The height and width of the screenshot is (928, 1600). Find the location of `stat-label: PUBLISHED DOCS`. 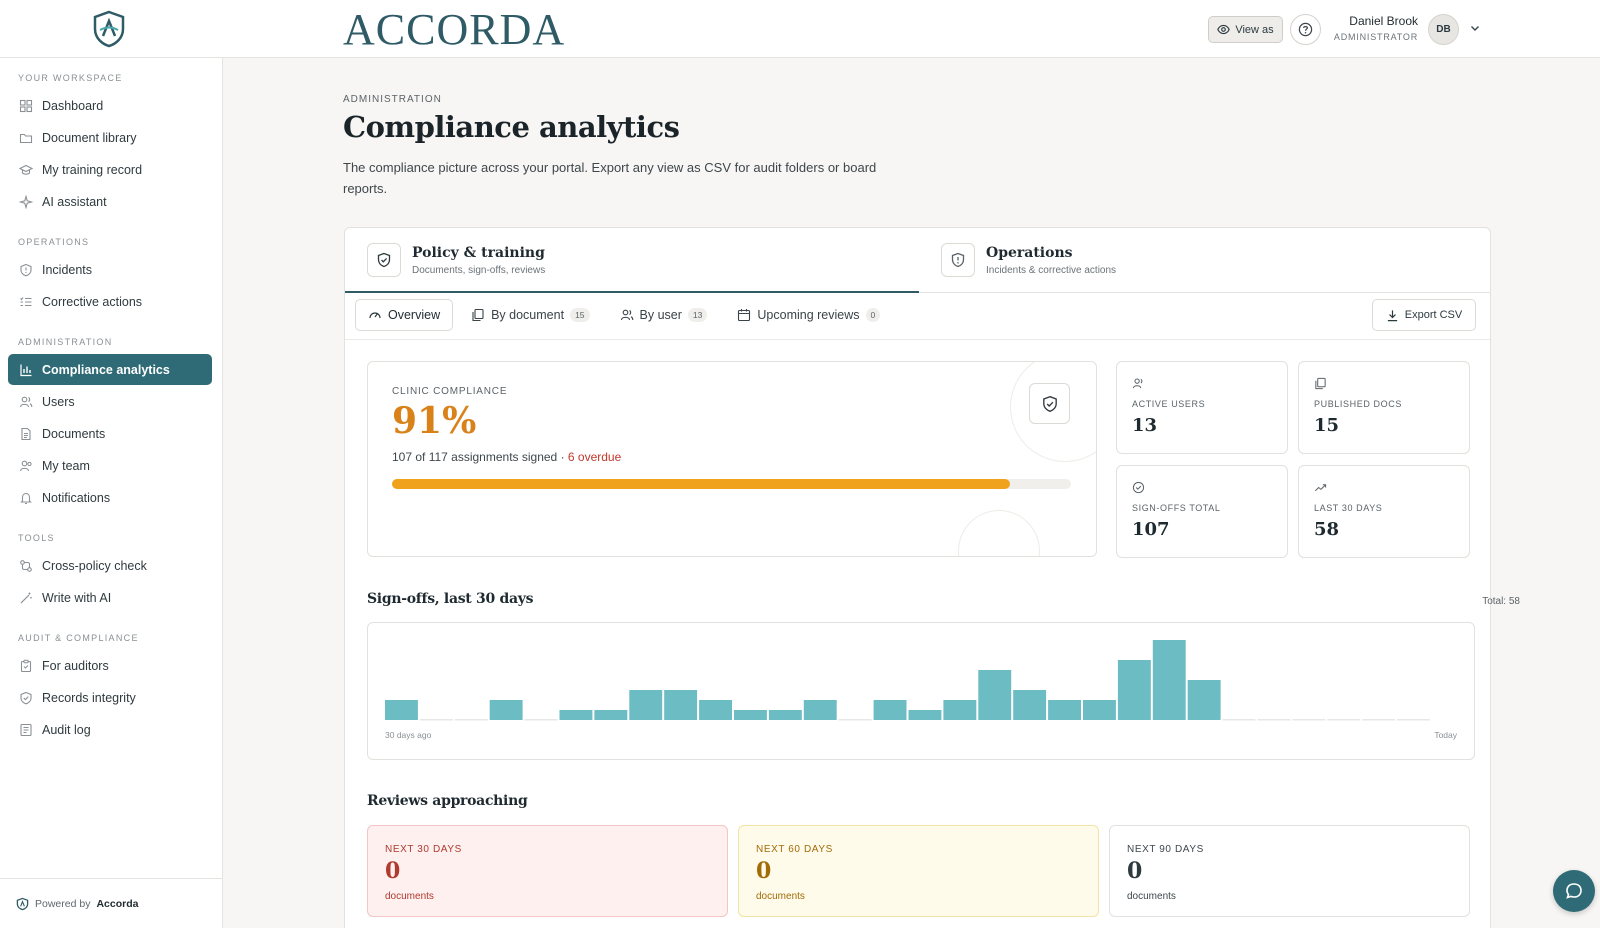

stat-label: PUBLISHED DOCS is located at coordinates (1358, 404).